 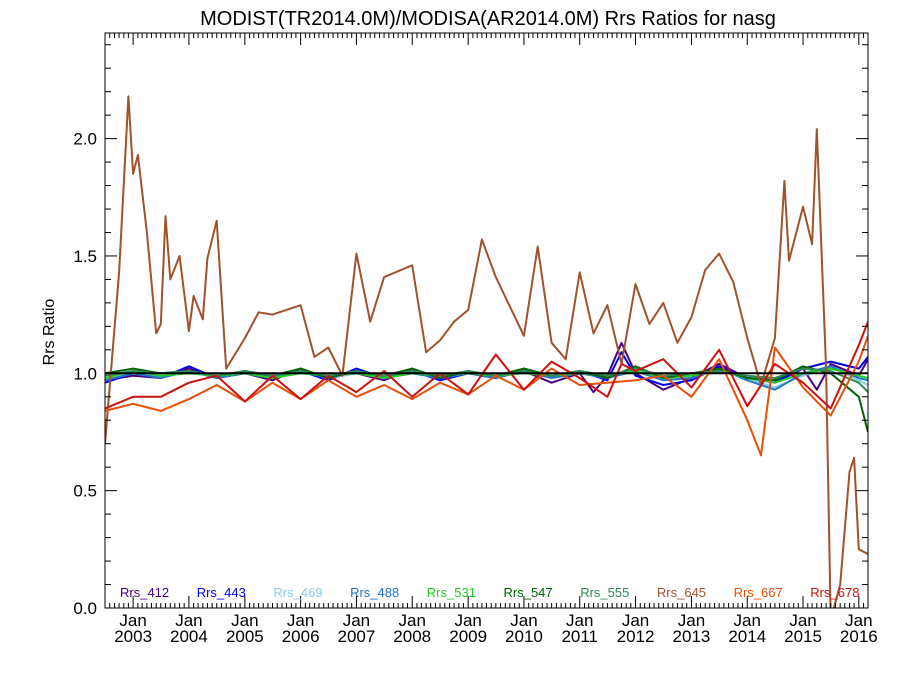 I want to click on x-tick-label-year: 2008, so click(x=412, y=636).